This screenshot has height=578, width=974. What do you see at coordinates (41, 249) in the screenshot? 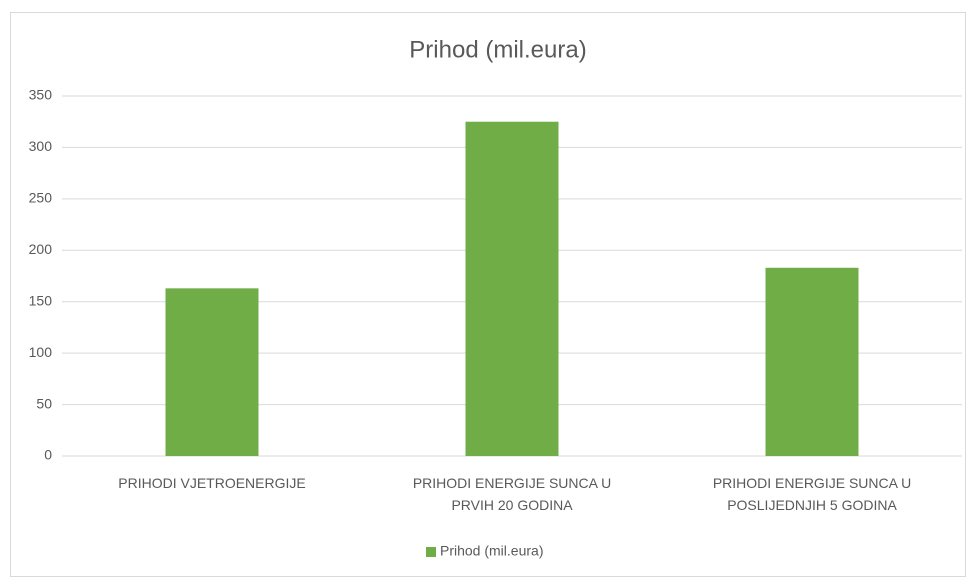
I see `y-tick-label: 200` at bounding box center [41, 249].